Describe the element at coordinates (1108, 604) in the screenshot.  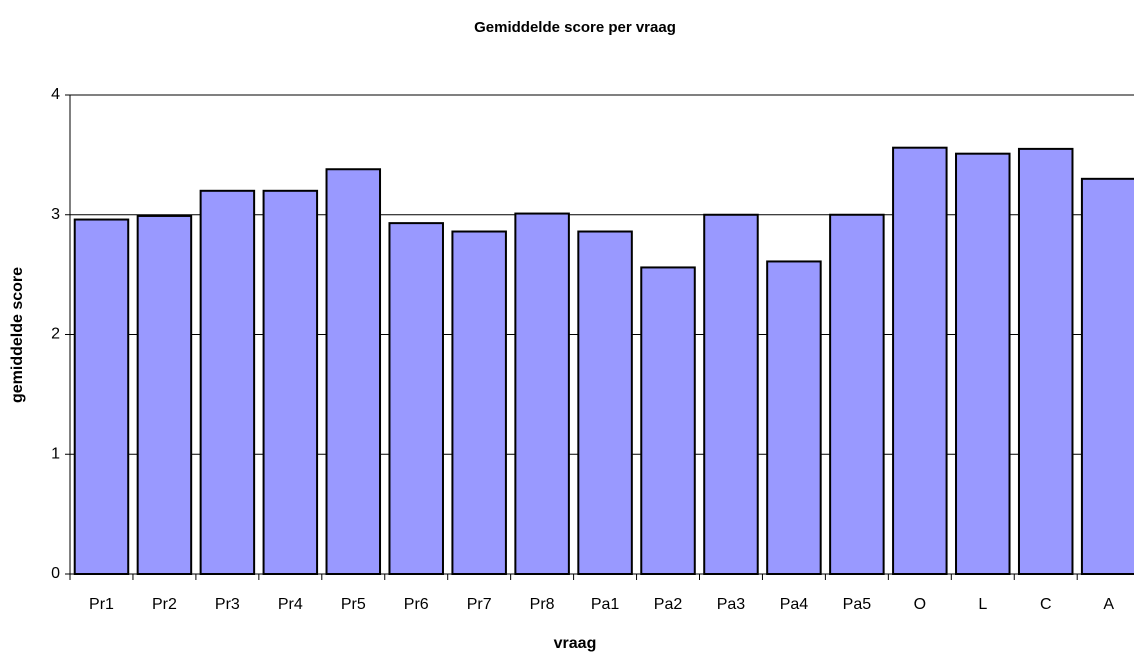
I see `x-tick-label: A` at that location.